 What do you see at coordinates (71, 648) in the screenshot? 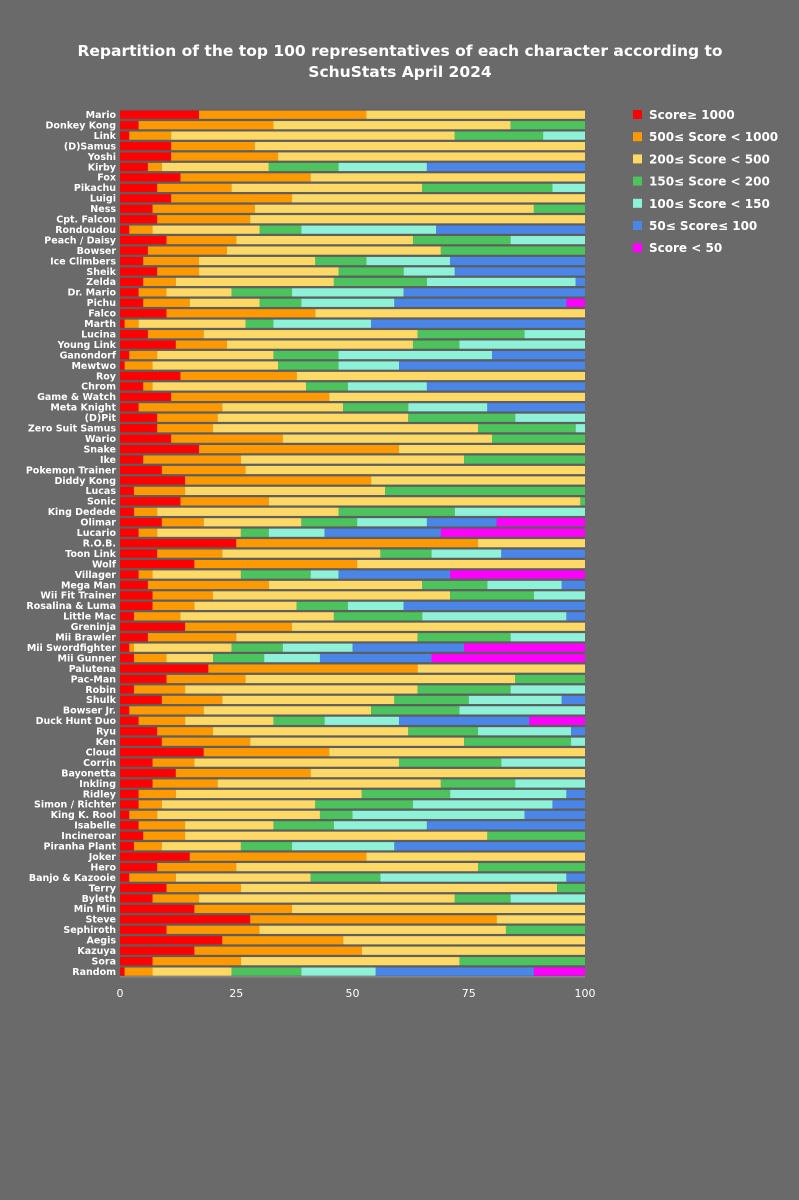
I see `category-label: Mii Swordfighter` at bounding box center [71, 648].